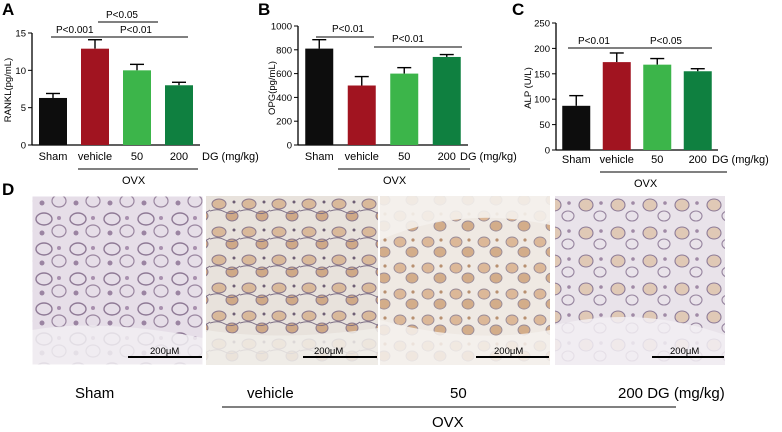  I want to click on histology-panel-sham, so click(117, 280).